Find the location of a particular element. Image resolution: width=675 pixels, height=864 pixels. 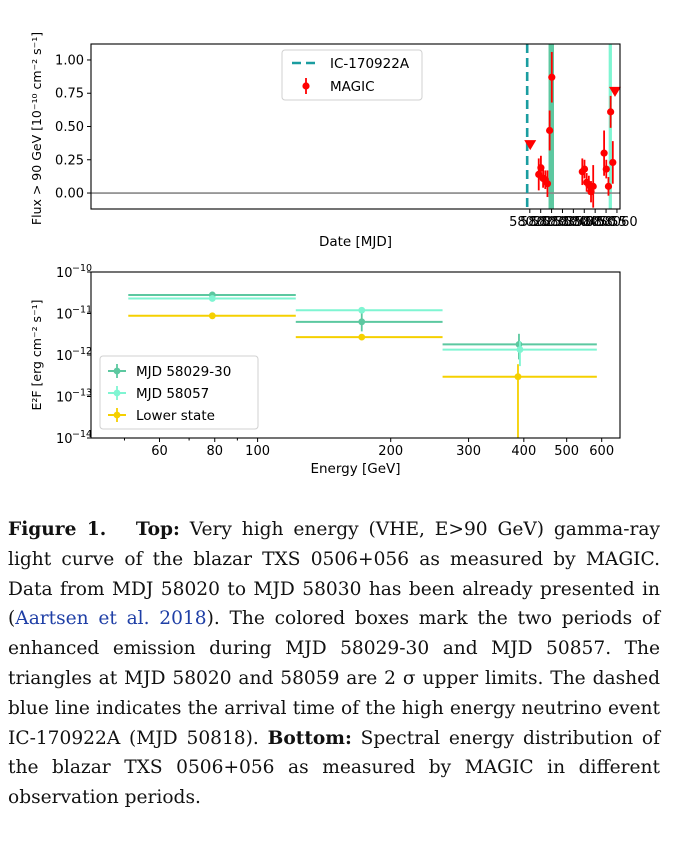

y-tick-label: 0.75 is located at coordinates (69, 94).